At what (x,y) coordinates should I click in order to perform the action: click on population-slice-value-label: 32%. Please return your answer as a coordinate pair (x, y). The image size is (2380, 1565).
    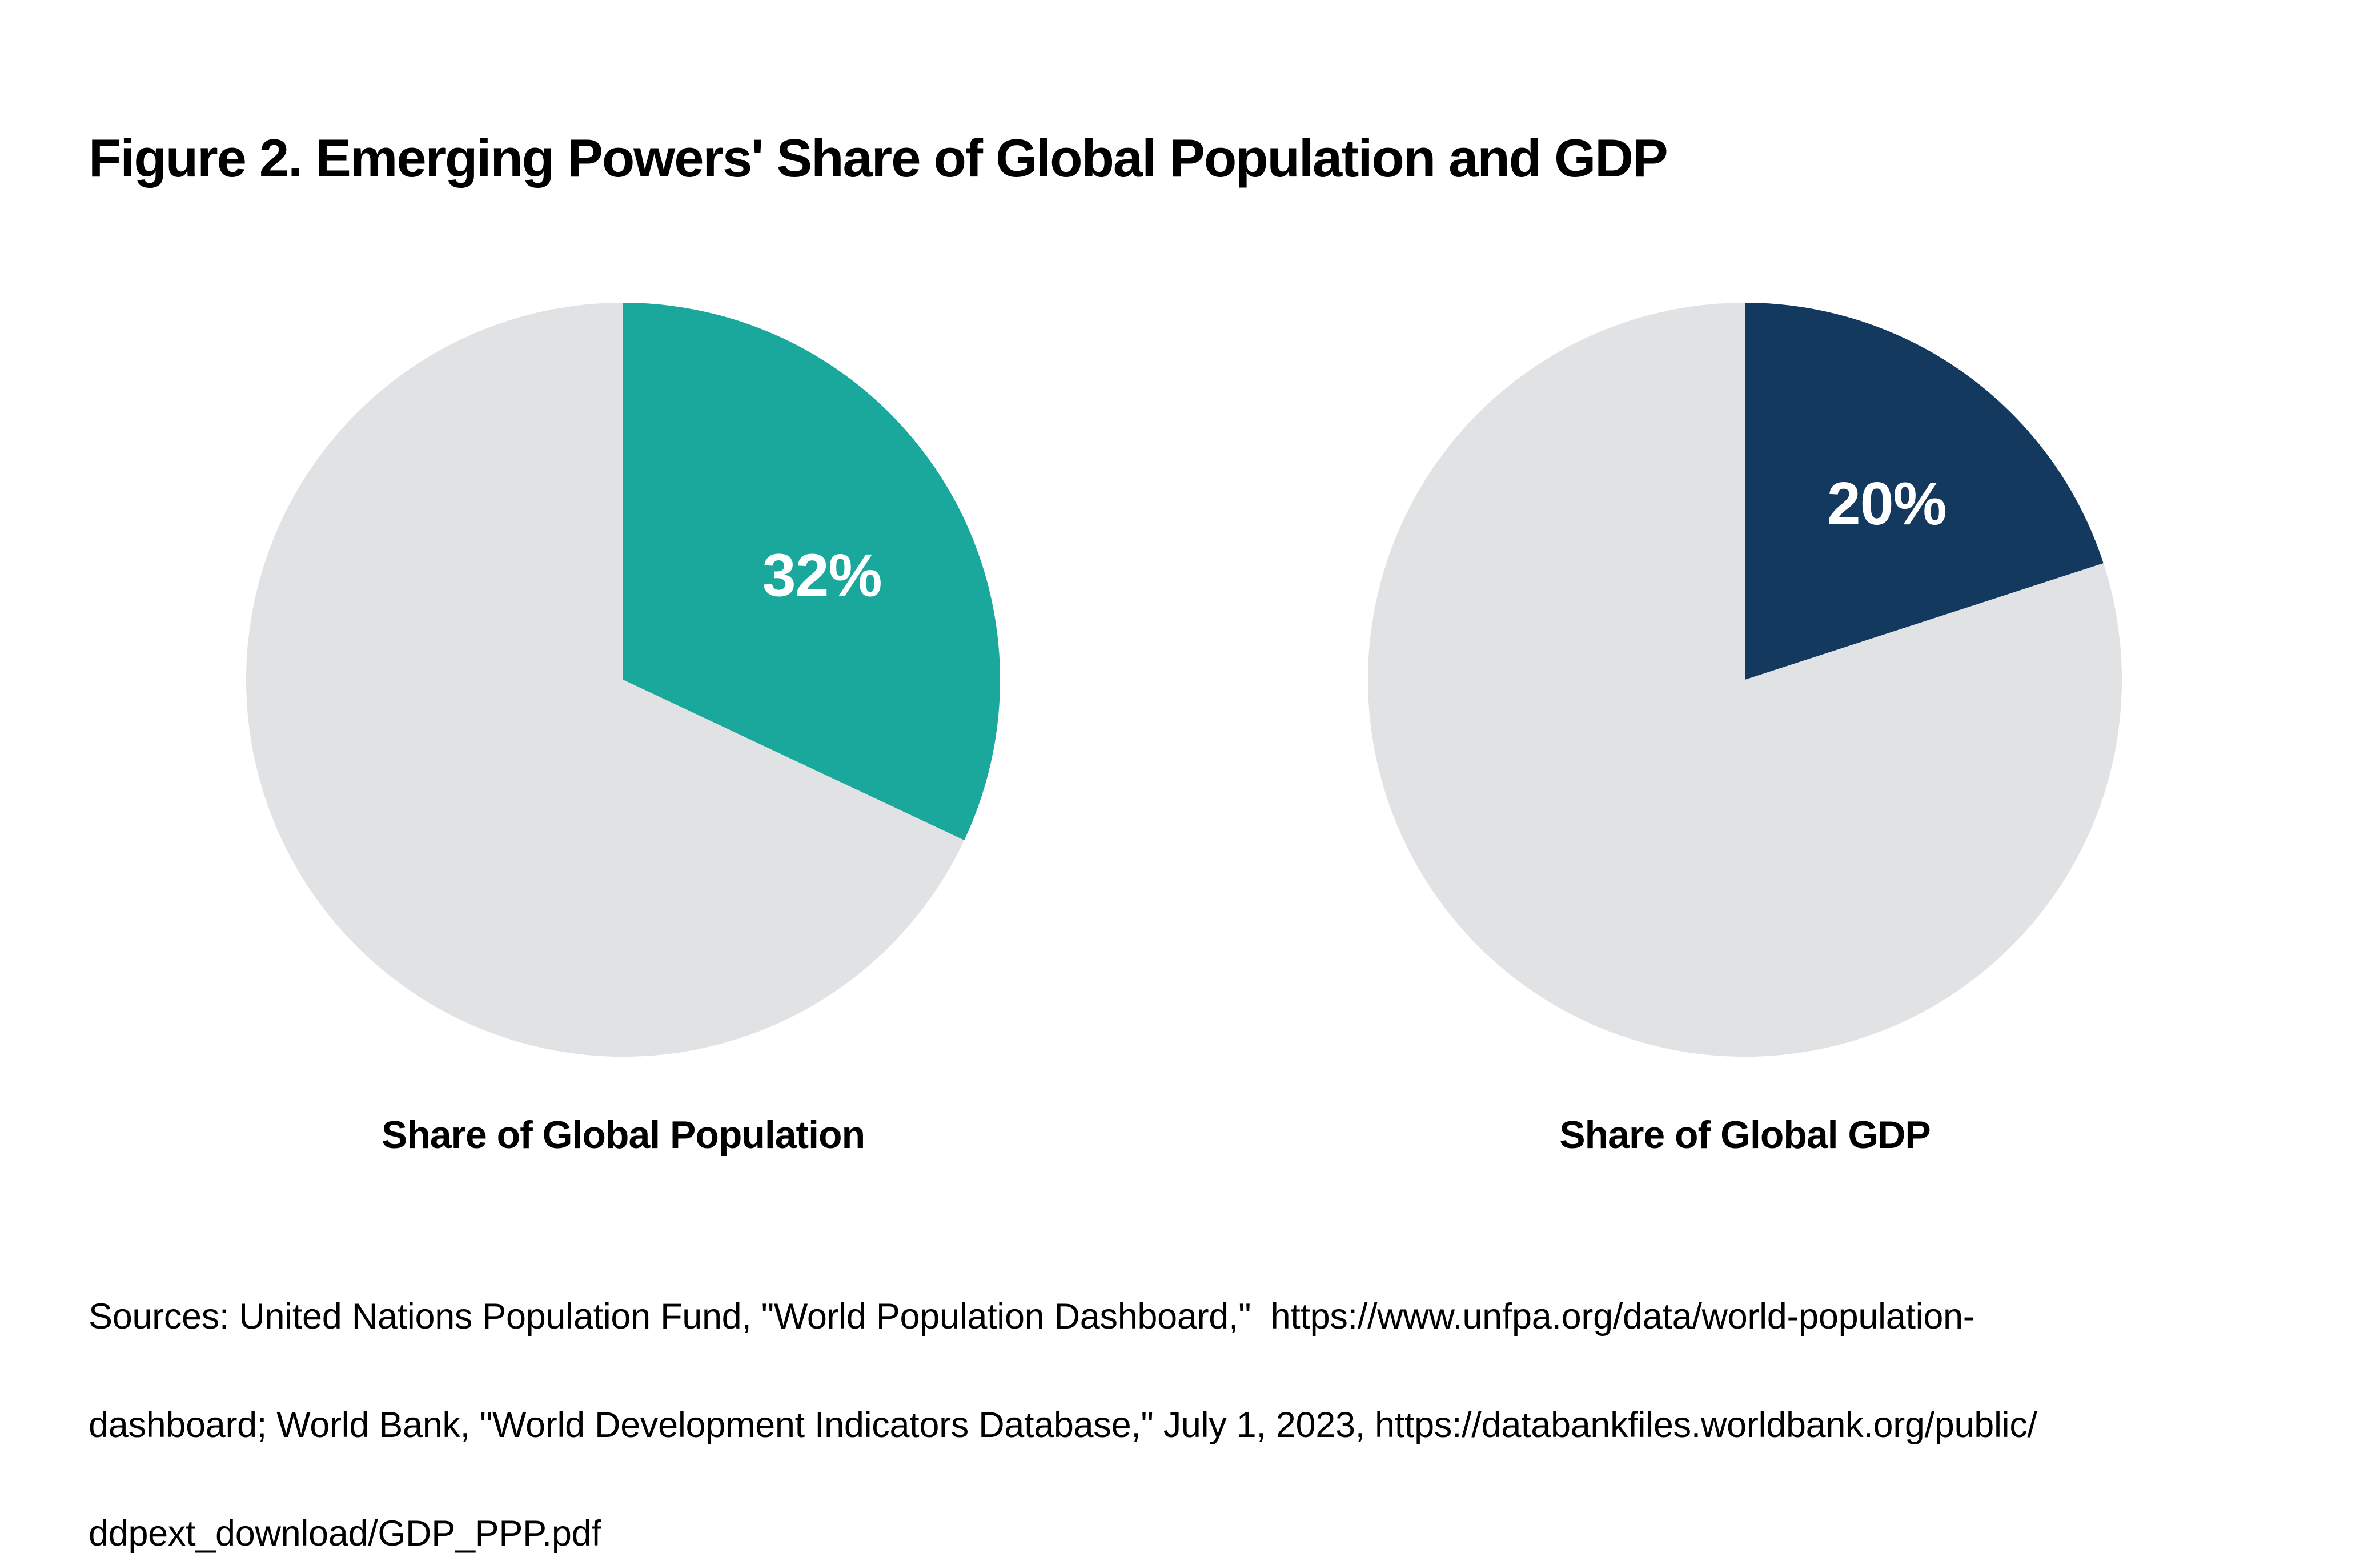
    Looking at the image, I should click on (822, 575).